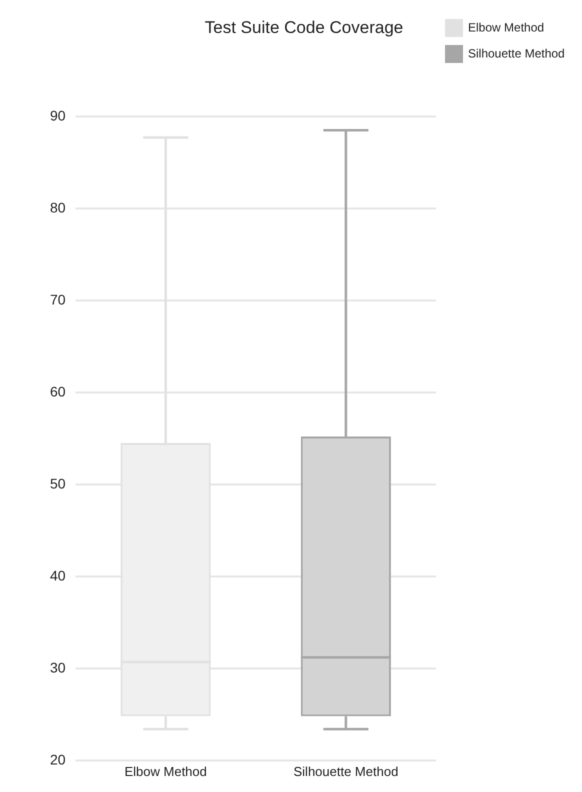 The width and height of the screenshot is (582, 792). Describe the element at coordinates (58, 391) in the screenshot. I see `y-tick-label: 60` at that location.